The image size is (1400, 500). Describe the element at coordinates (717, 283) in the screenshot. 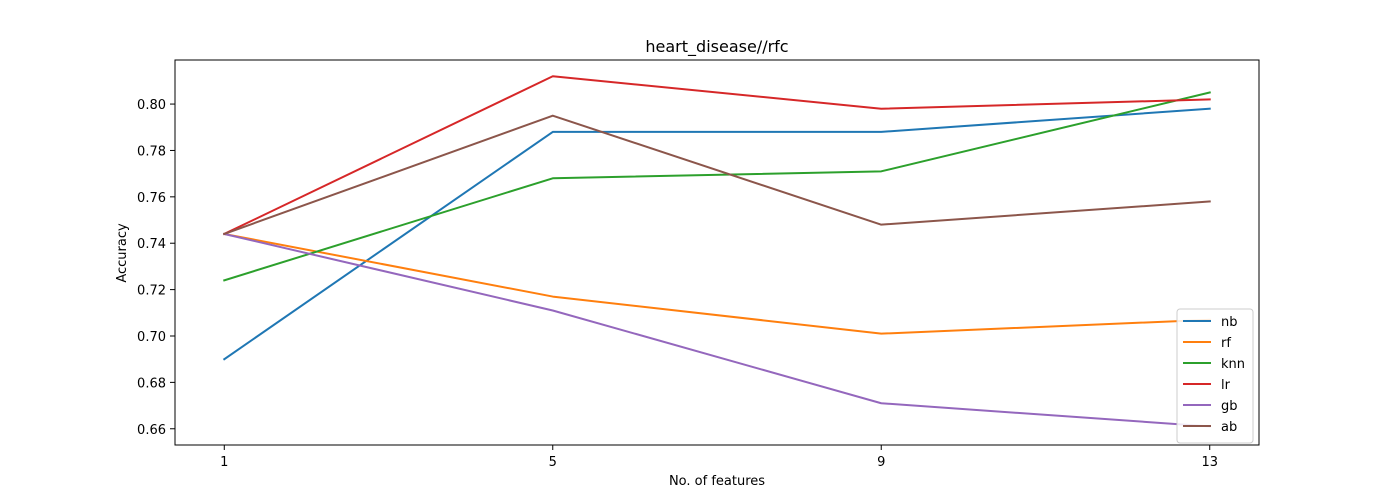

I see `series-line-rf` at that location.